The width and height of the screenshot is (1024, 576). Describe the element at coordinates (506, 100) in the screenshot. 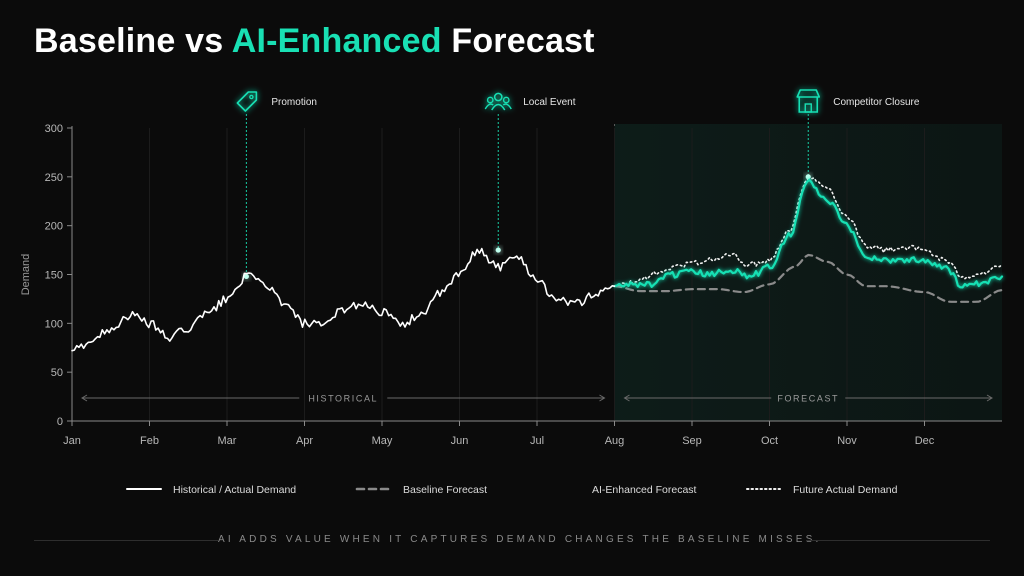

I see `person-right-head` at that location.